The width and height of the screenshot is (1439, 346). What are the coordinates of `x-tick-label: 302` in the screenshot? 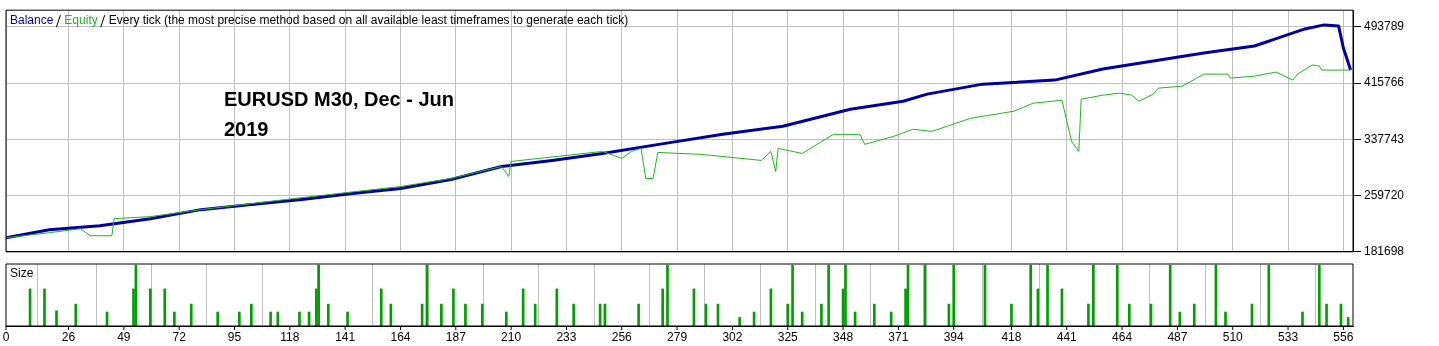 It's located at (732, 337).